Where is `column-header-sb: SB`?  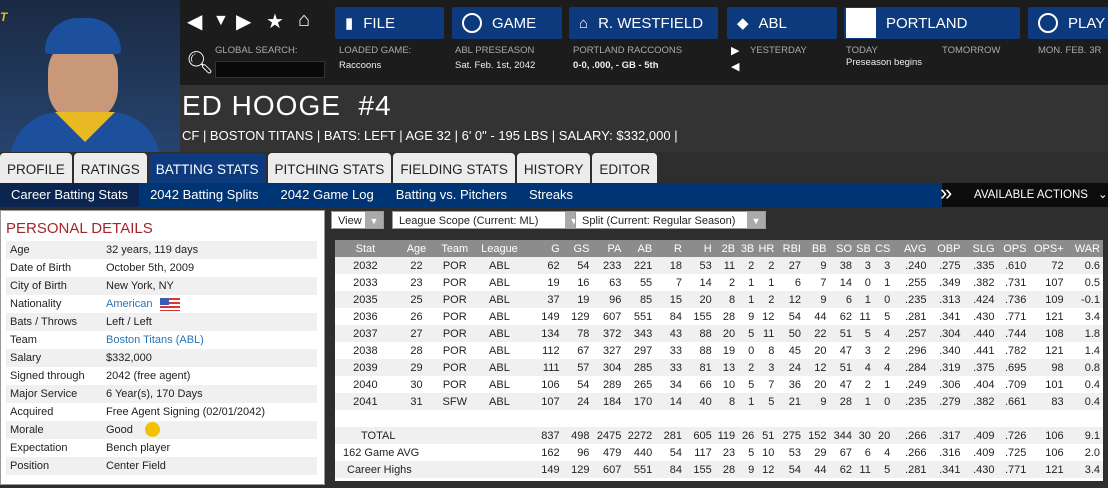
column-header-sb: SB is located at coordinates (864, 248).